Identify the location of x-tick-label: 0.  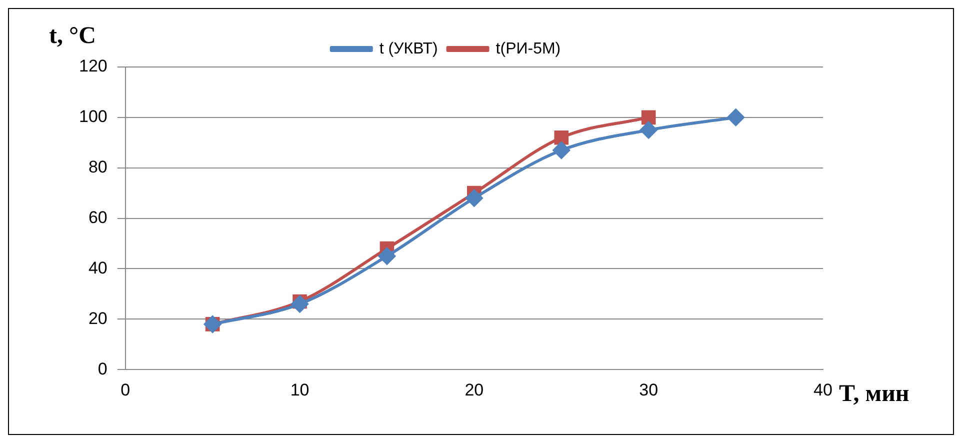
(125, 390).